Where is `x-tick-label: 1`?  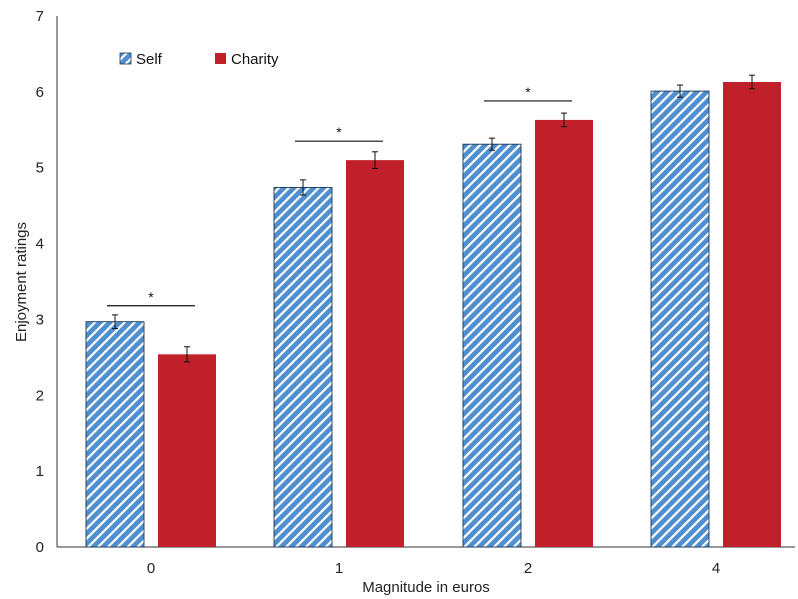 x-tick-label: 1 is located at coordinates (339, 568).